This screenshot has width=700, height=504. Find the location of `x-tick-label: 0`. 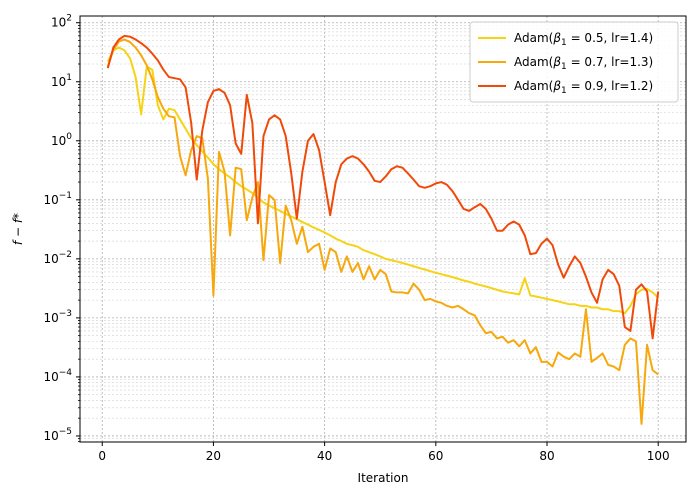

x-tick-label: 0 is located at coordinates (102, 456).